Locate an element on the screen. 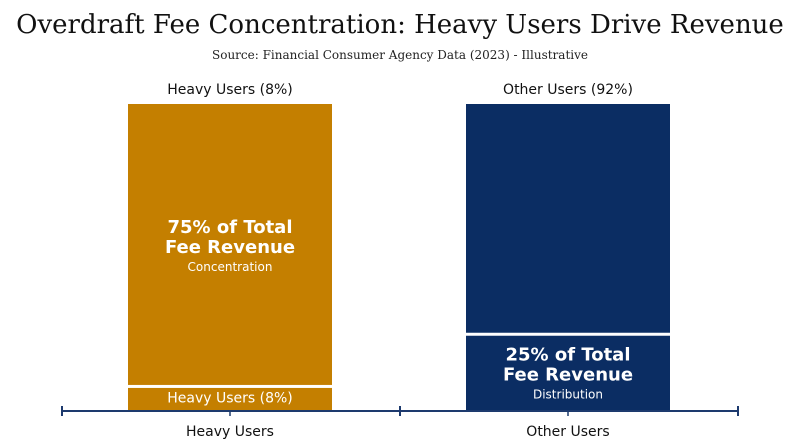 This screenshot has height=447, width=800. segment-label-0-1-0: 75% of Total is located at coordinates (230, 227).